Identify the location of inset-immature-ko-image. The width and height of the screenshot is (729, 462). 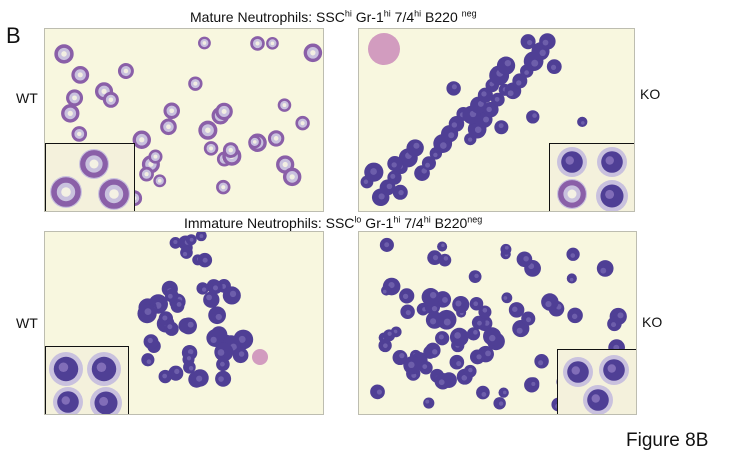
(596, 384).